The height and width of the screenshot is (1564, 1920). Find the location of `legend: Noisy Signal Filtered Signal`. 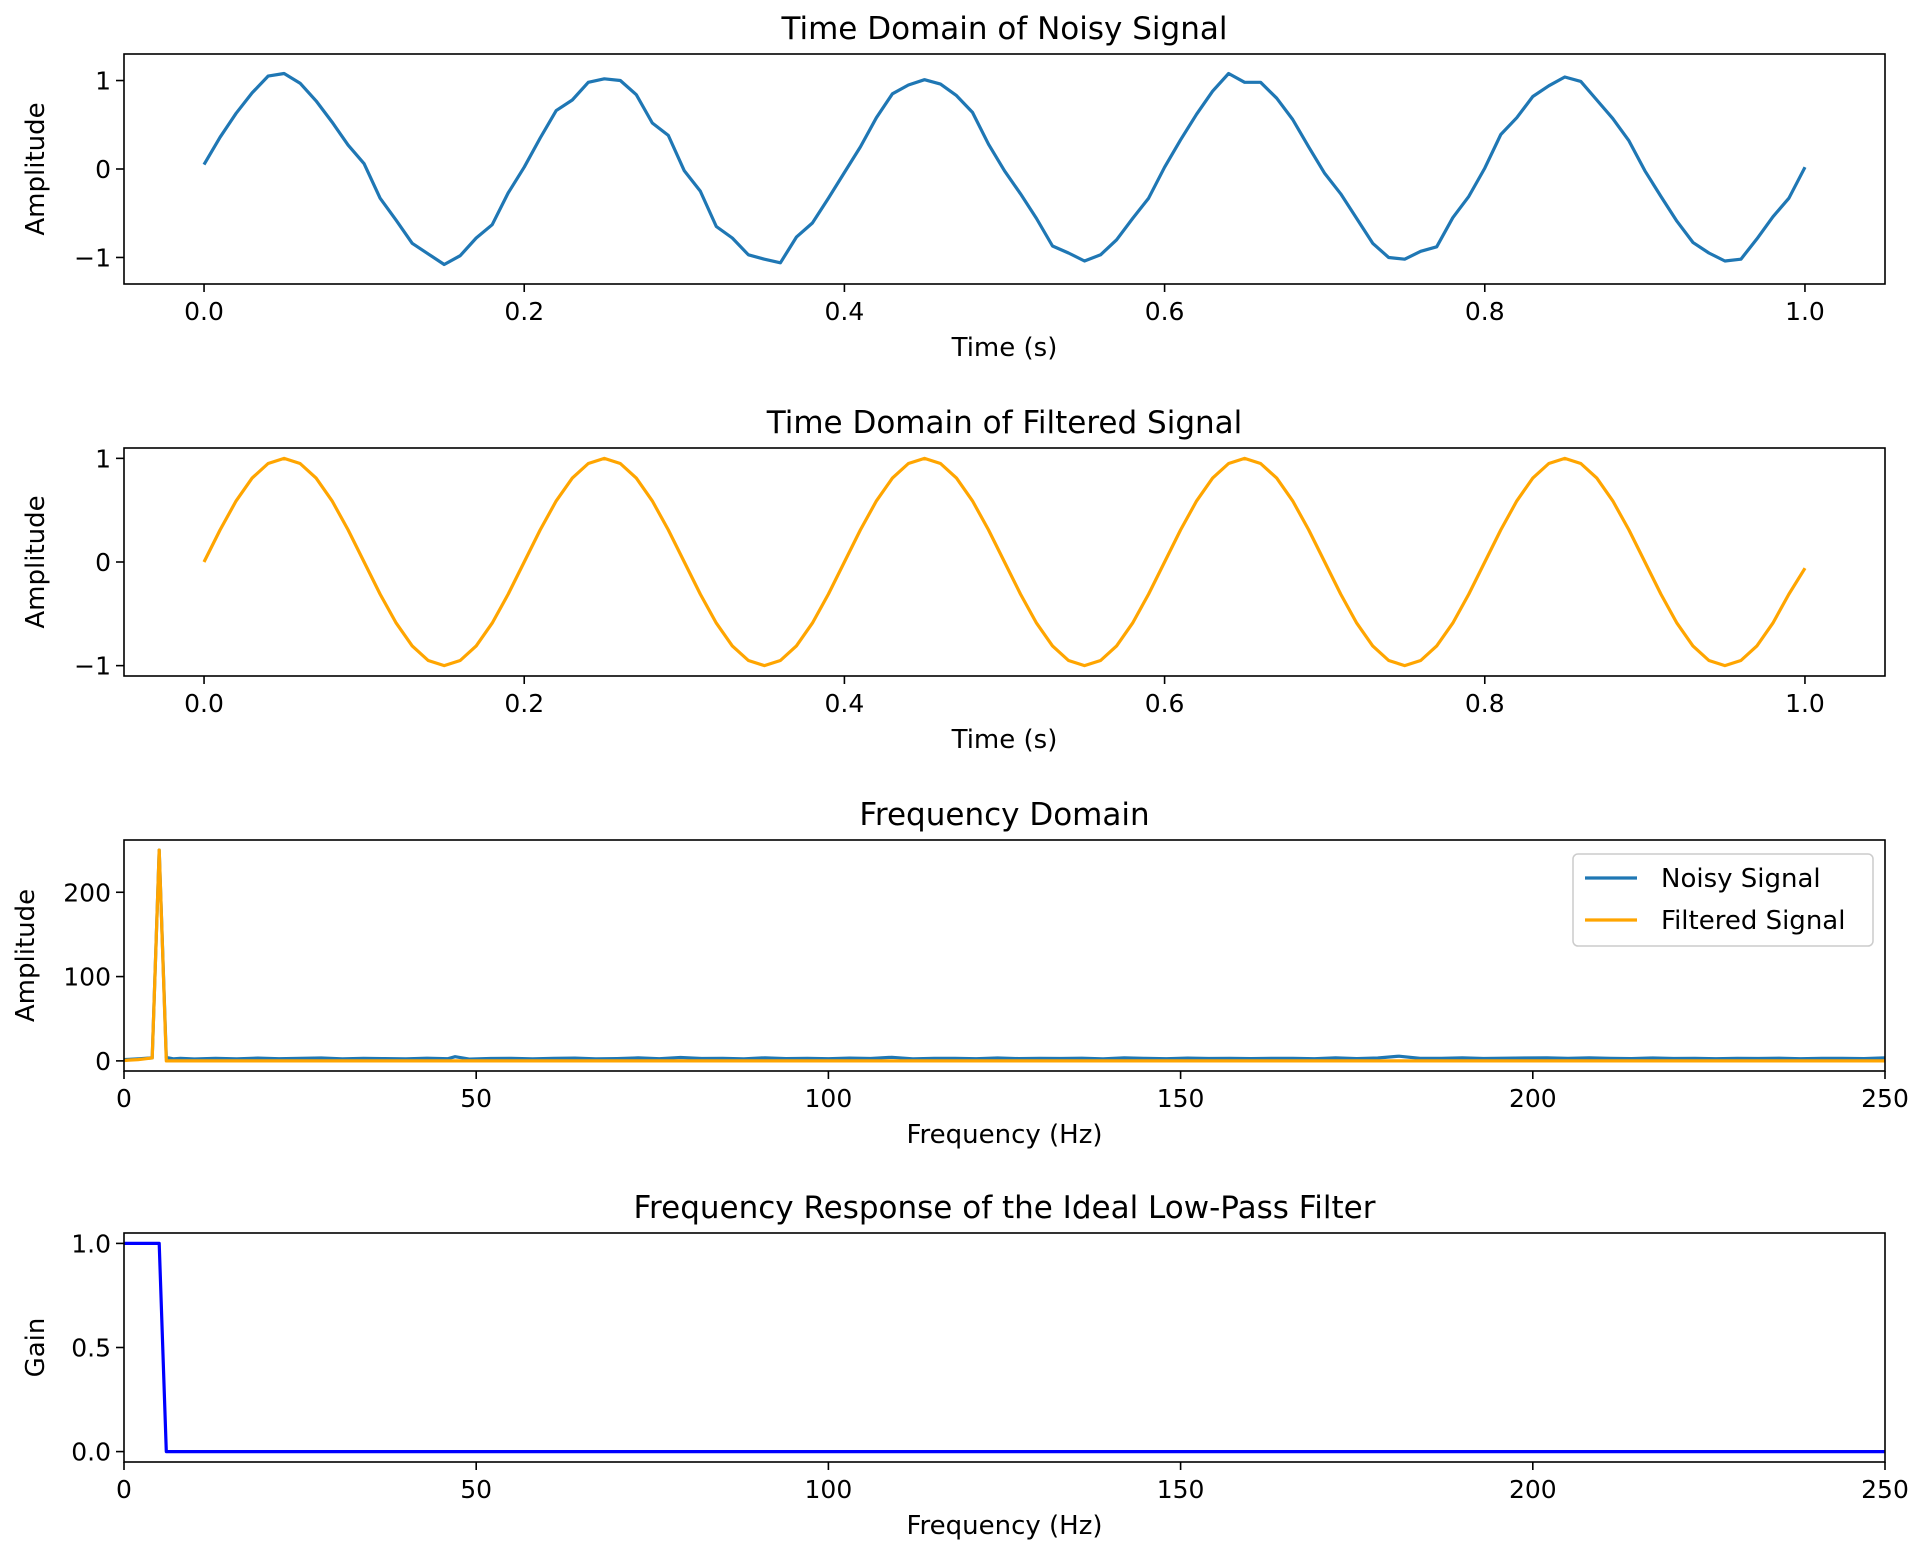

legend: Noisy Signal Filtered Signal is located at coordinates (1723, 900).